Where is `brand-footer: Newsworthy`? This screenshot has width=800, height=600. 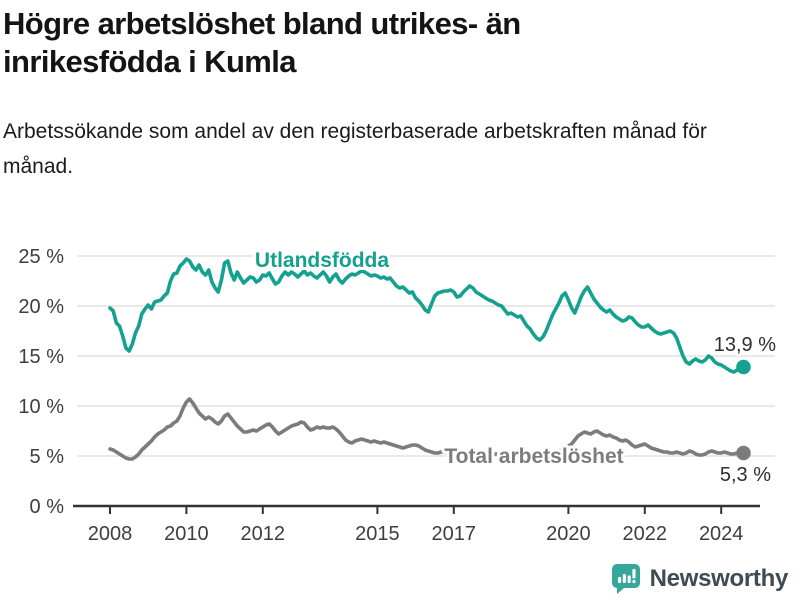
brand-footer: Newsworthy is located at coordinates (699, 579).